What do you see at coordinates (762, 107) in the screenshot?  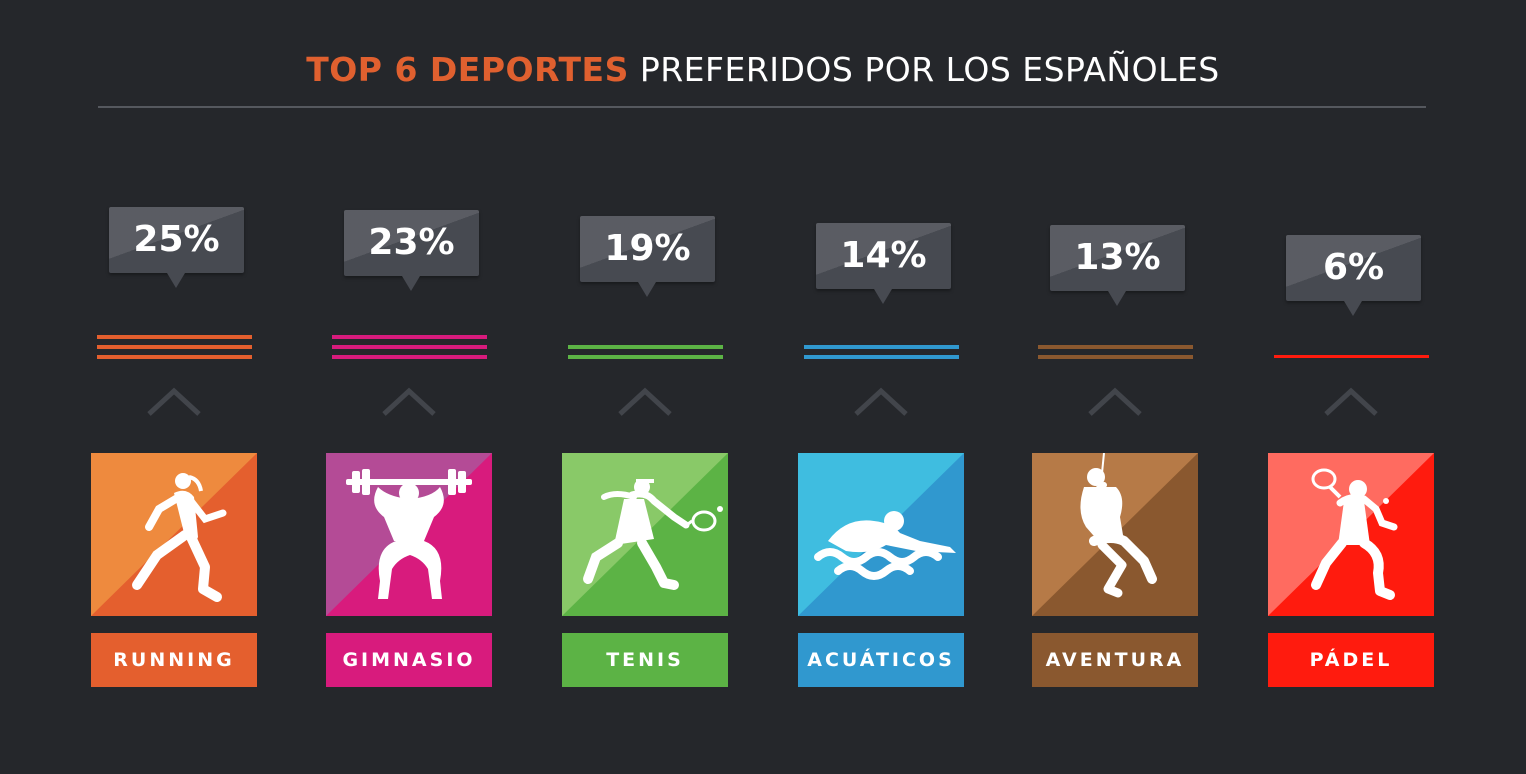 I see `title-divider` at bounding box center [762, 107].